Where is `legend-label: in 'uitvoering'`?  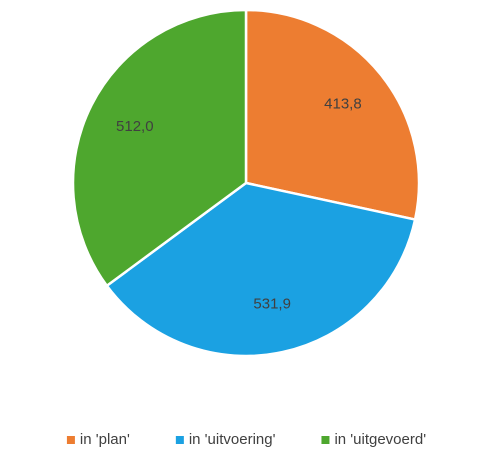 legend-label: in 'uitvoering' is located at coordinates (232, 439).